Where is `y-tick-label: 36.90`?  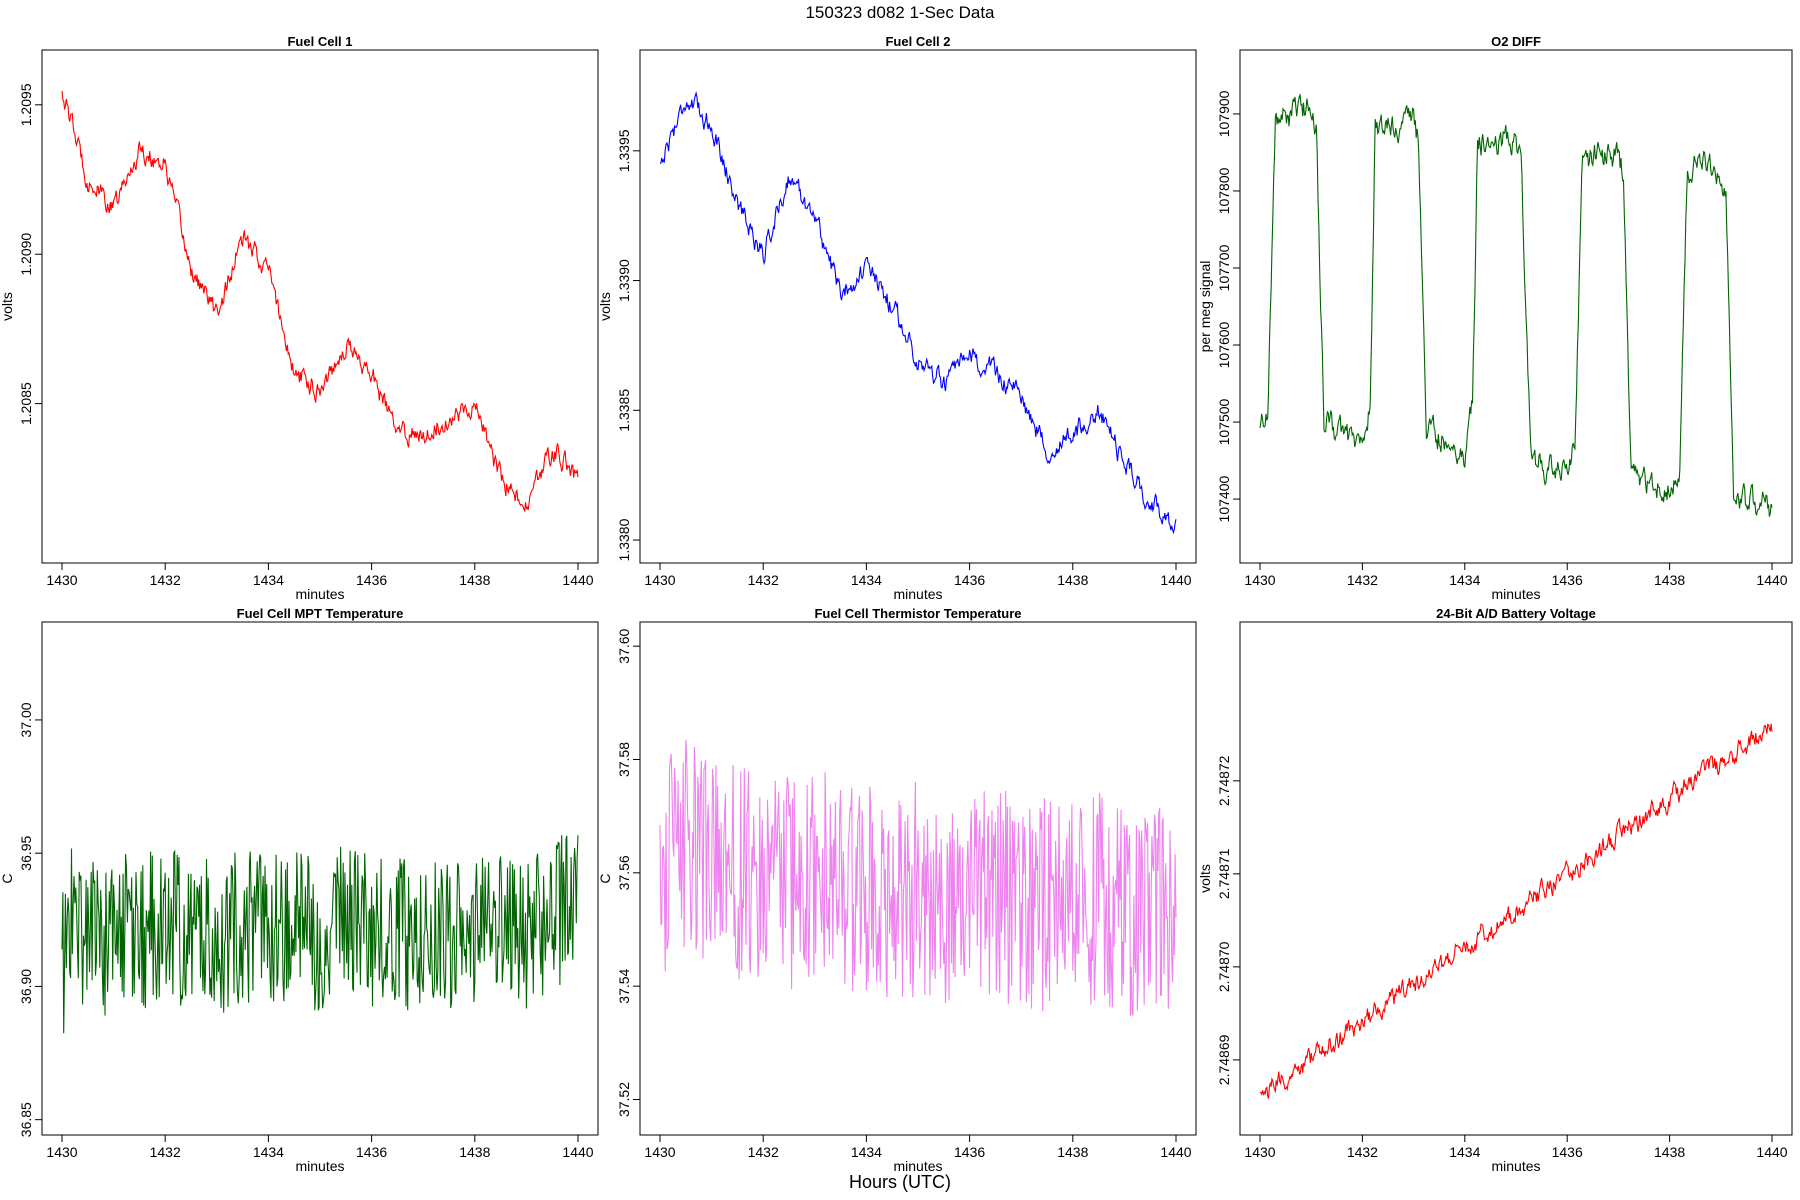
y-tick-label: 36.90 is located at coordinates (26, 986).